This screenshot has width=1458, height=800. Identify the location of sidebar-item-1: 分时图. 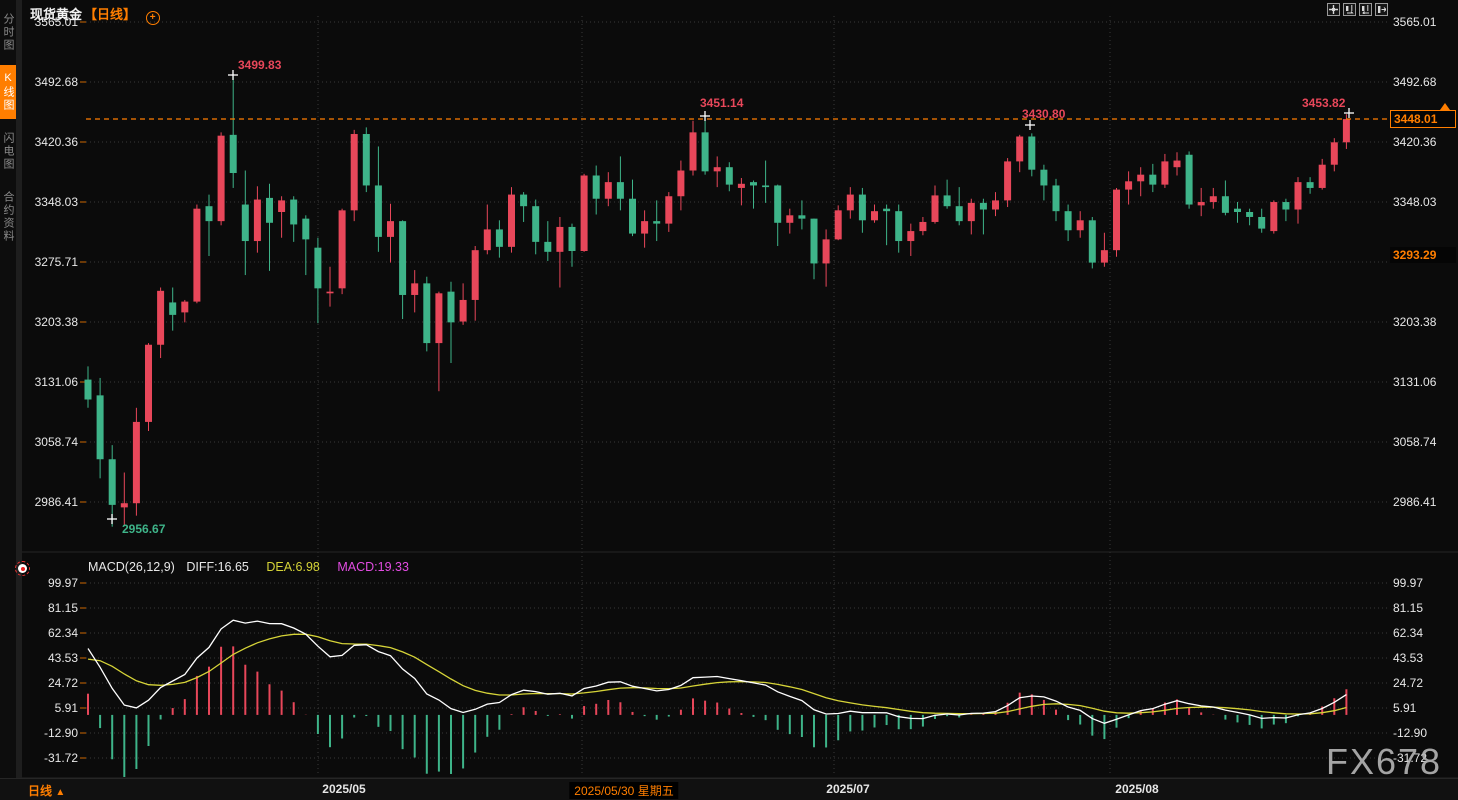
(8, 32).